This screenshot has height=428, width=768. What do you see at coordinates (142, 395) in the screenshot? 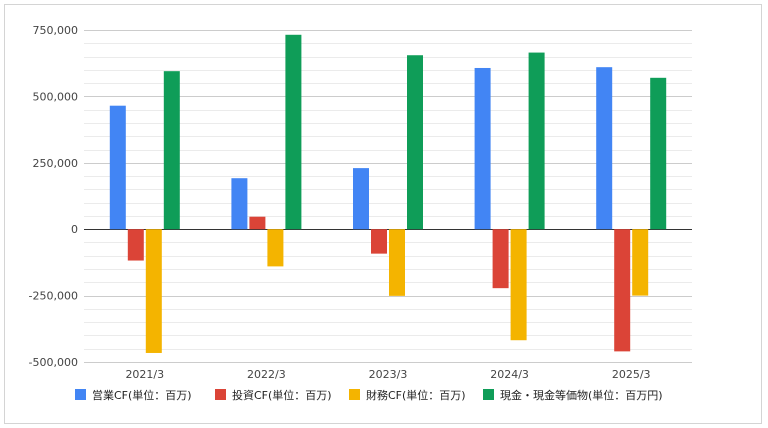
I see `legend-label: 営業CF(単位：百万)` at bounding box center [142, 395].